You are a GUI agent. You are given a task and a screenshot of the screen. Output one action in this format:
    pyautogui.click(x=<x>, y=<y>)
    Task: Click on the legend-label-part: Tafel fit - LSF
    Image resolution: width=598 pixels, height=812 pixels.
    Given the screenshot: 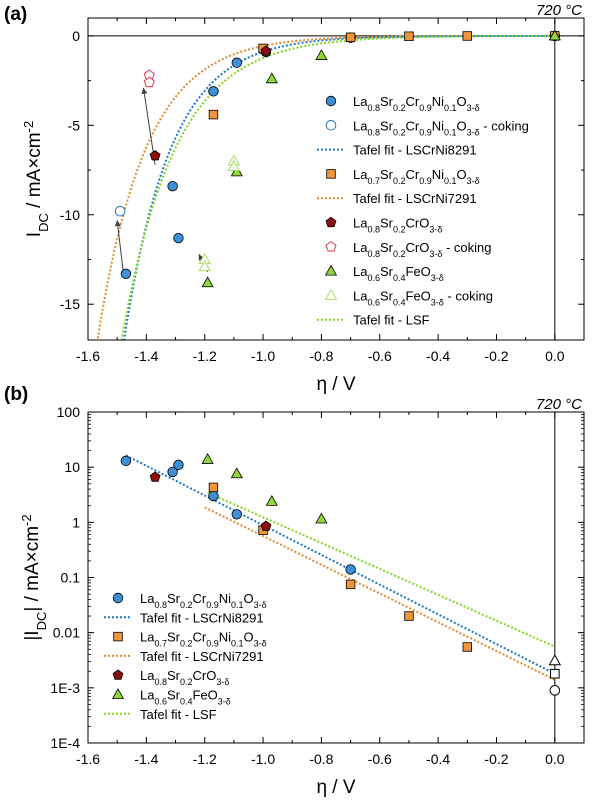 What is the action you would take?
    pyautogui.click(x=178, y=714)
    